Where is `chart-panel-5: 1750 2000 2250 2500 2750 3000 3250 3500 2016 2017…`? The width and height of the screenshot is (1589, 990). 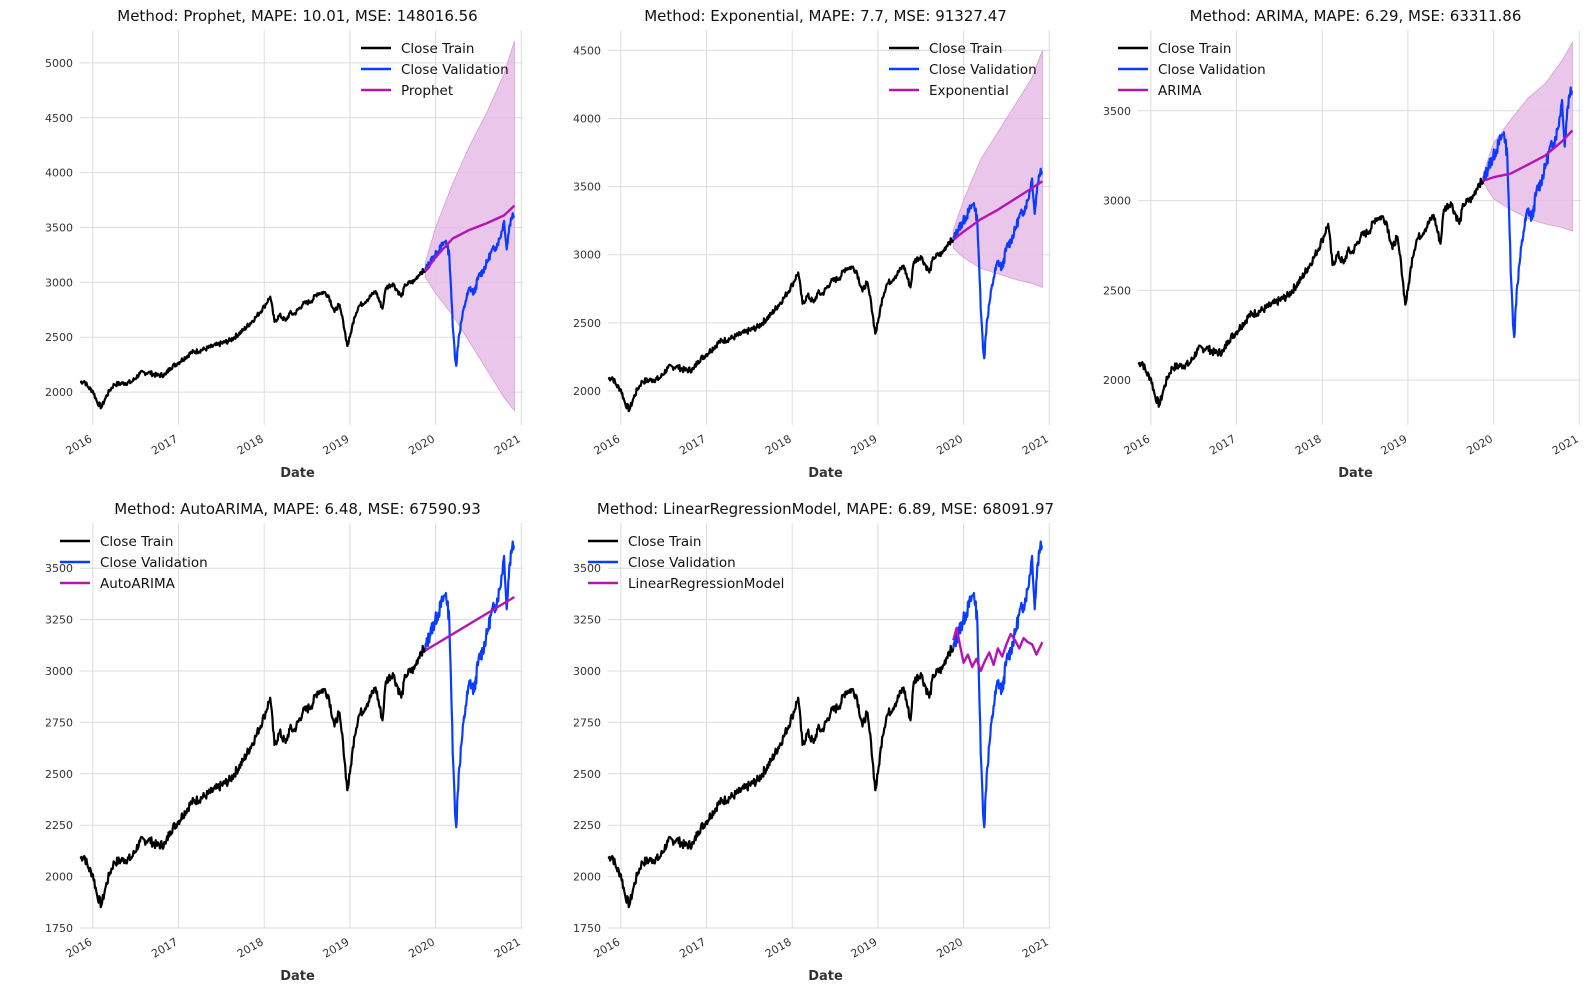
chart-panel-5: 1750 2000 2250 2500 2750 3000 3250 3500 2016 2017… is located at coordinates (813, 742).